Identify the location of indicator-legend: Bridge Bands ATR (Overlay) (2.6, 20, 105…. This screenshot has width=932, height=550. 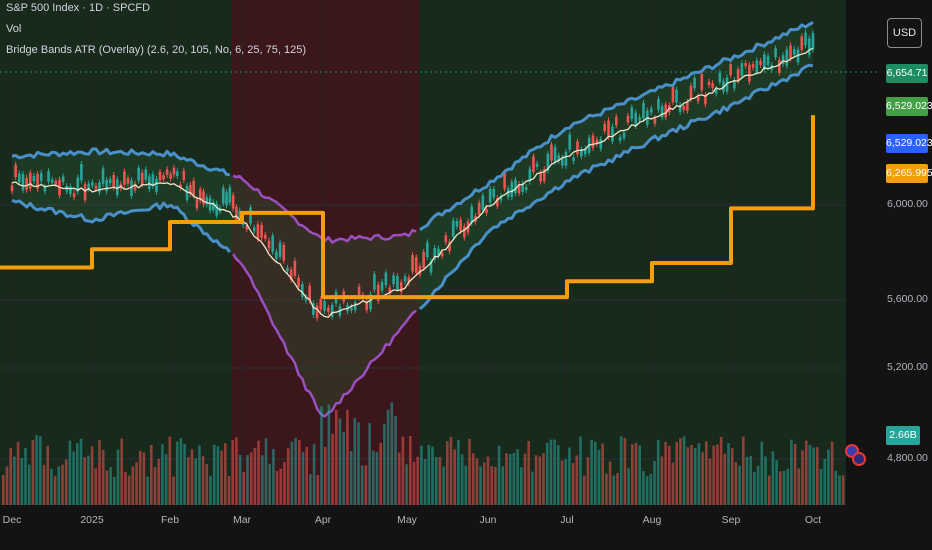
(156, 50).